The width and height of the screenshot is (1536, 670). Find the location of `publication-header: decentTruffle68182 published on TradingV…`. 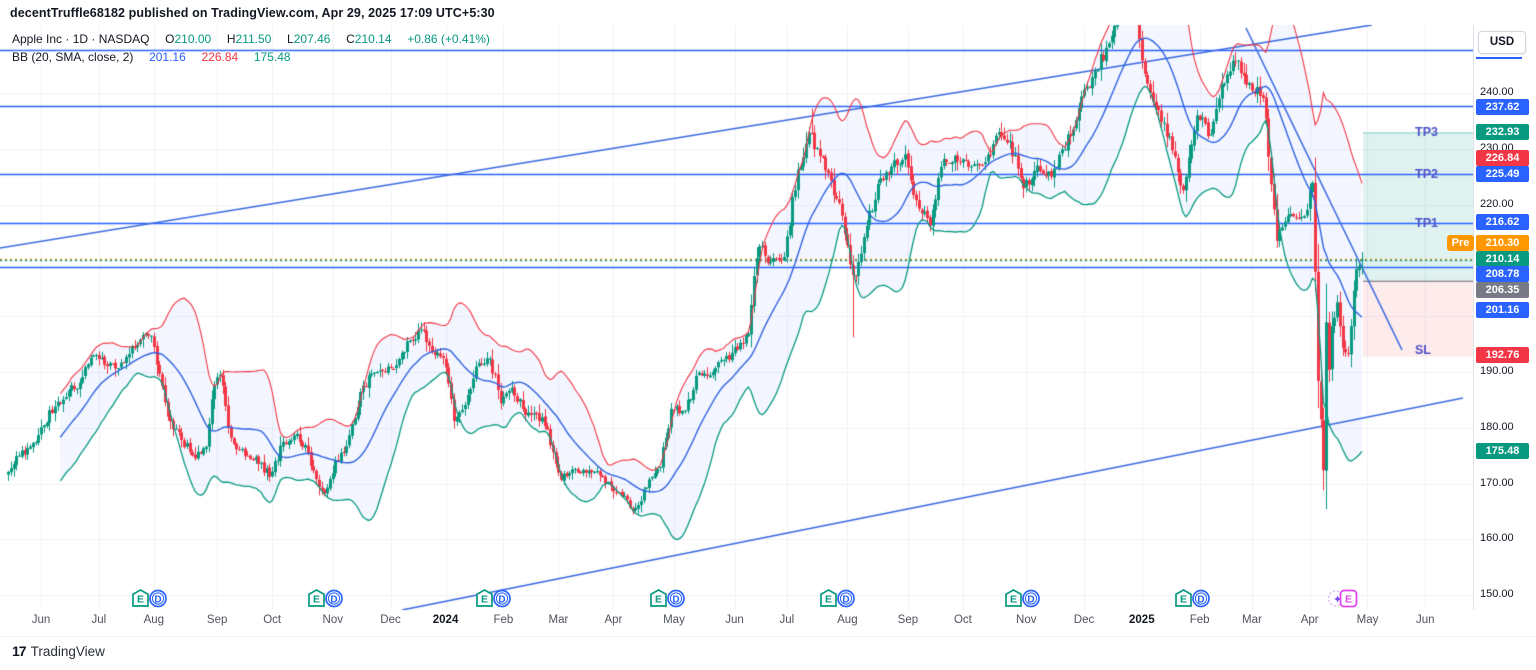

publication-header: decentTruffle68182 published on TradingV… is located at coordinates (252, 13).